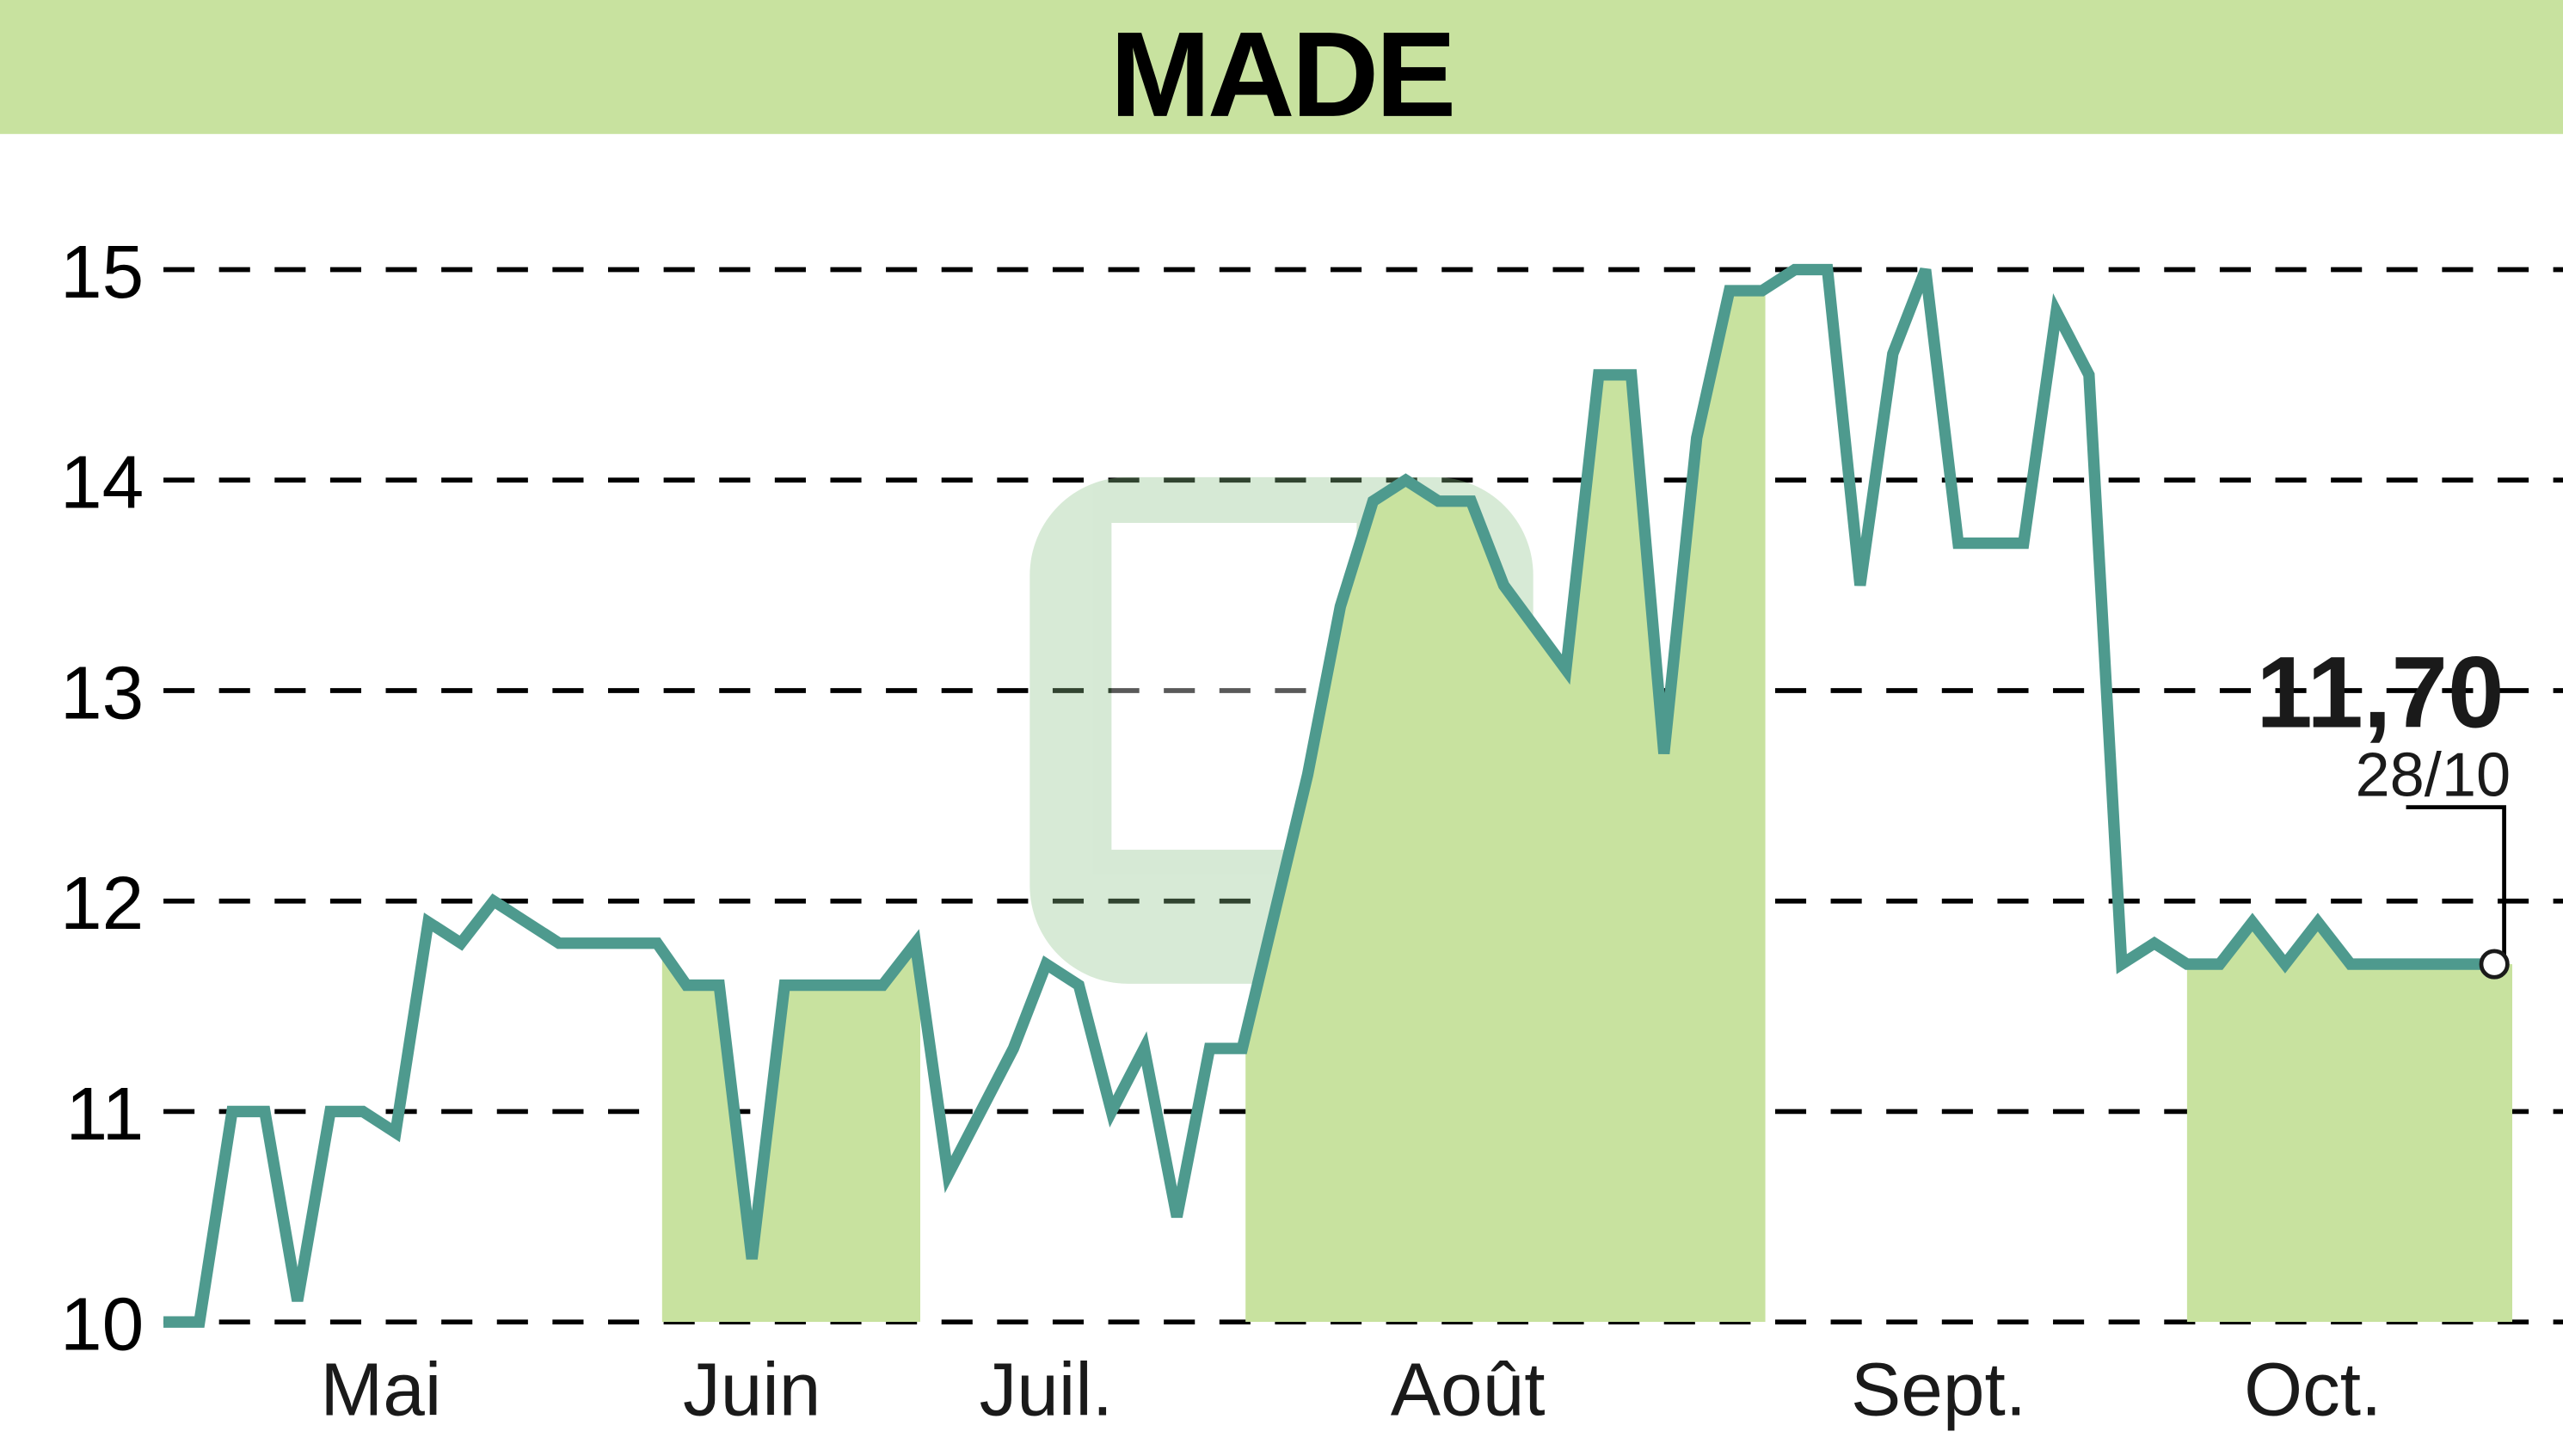 Image resolution: width=2563 pixels, height=1456 pixels. What do you see at coordinates (102, 272) in the screenshot?
I see `y-tick-label: 15` at bounding box center [102, 272].